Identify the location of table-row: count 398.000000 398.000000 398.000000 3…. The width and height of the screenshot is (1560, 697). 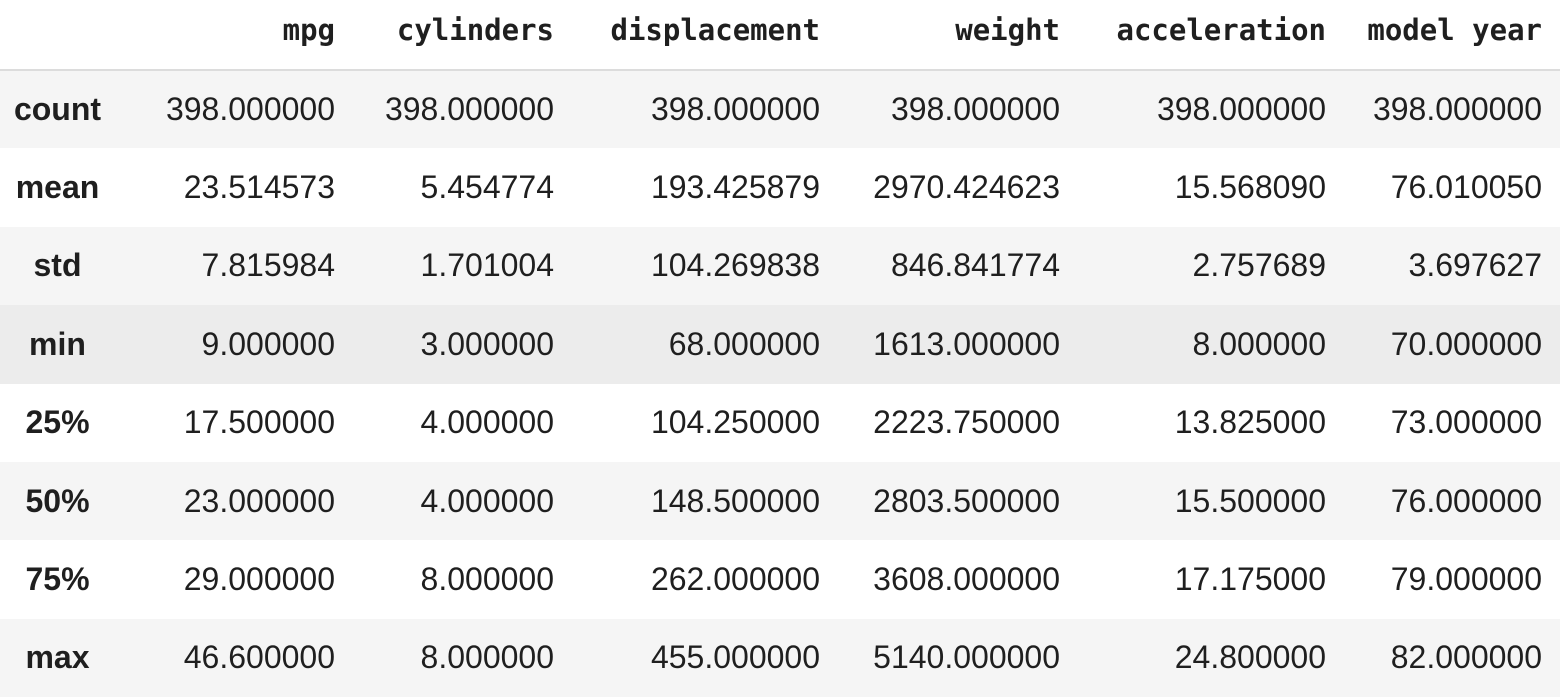
(780, 109).